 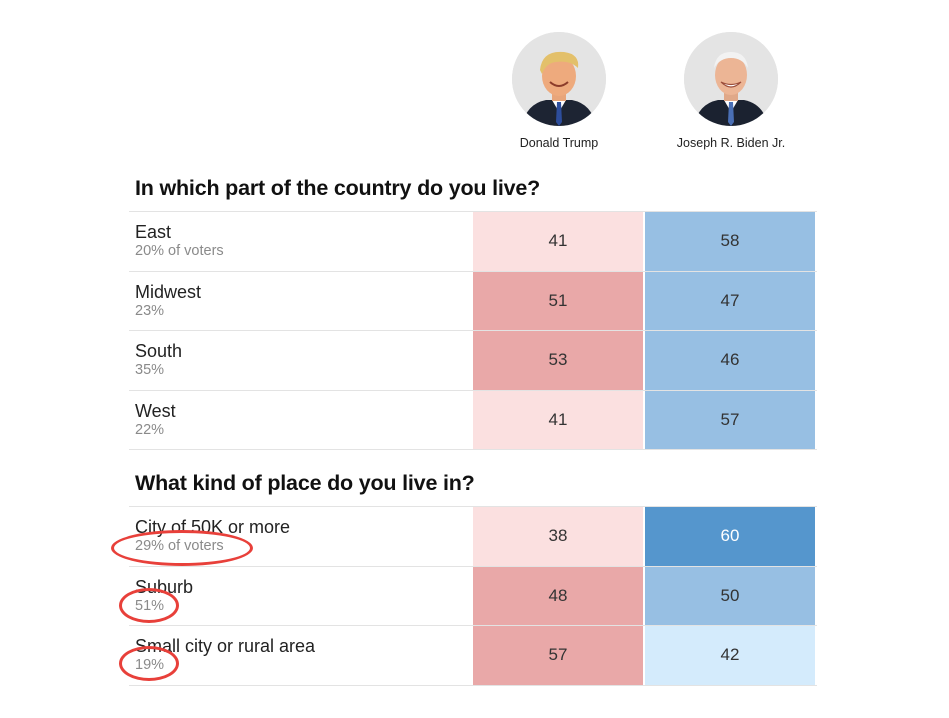 I want to click on table-row: Suburb 51% 48 50, so click(x=473, y=595).